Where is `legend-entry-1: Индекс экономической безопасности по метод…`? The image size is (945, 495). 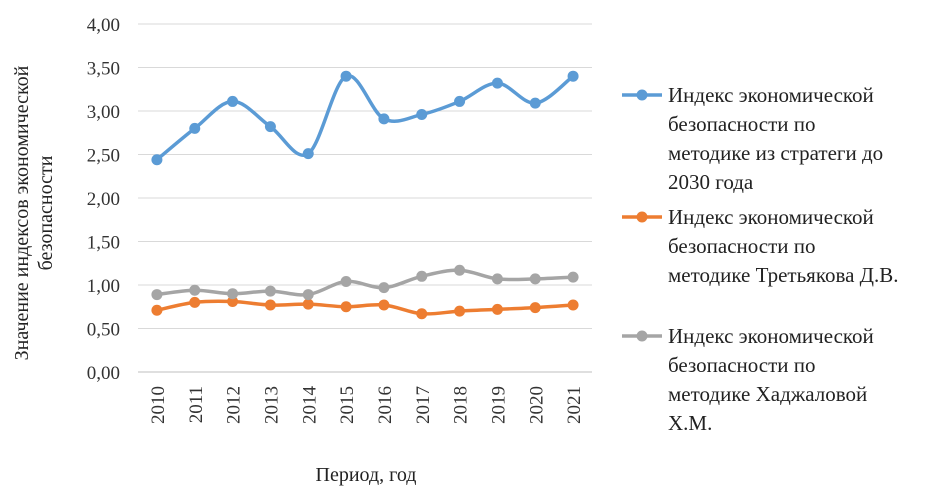
legend-entry-1: Индекс экономической безопасности по метод… is located at coordinates (752, 138).